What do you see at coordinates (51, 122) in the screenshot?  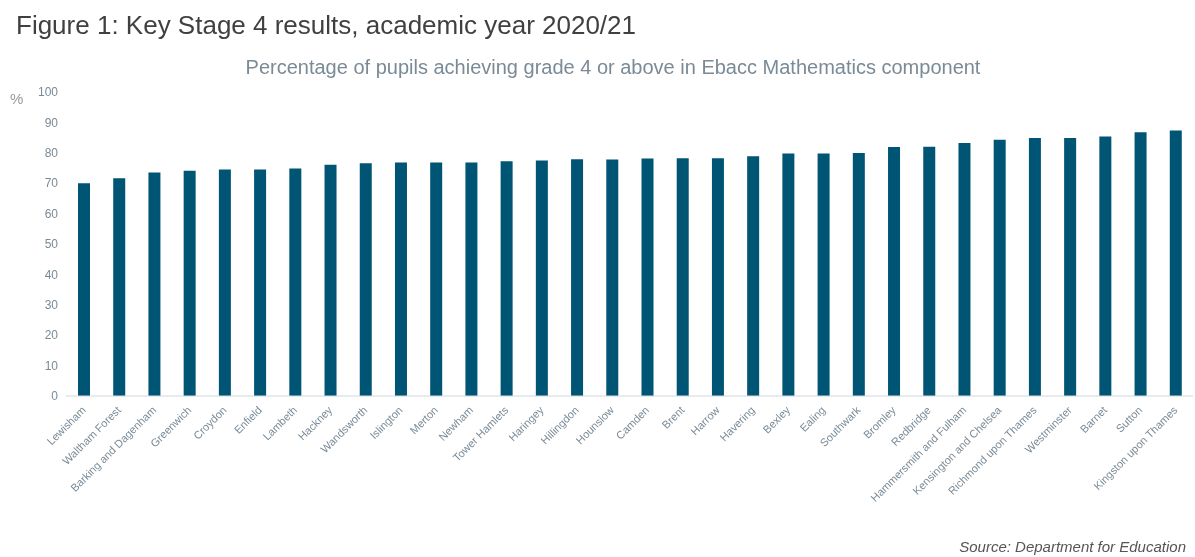 I see `y-tick-label: 90` at bounding box center [51, 122].